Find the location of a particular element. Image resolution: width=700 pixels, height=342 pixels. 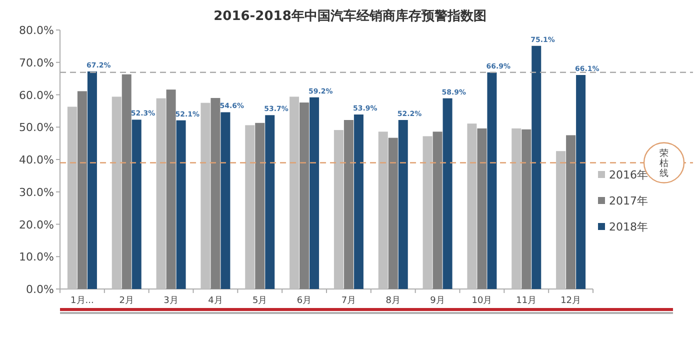

x-tick-label: 12月 is located at coordinates (571, 301).